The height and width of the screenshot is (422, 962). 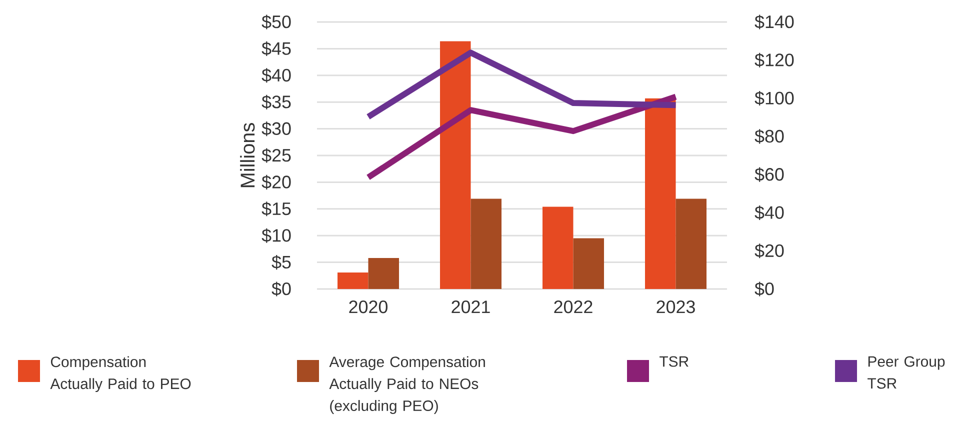 What do you see at coordinates (276, 235) in the screenshot?
I see `y-tick-label: $10` at bounding box center [276, 235].